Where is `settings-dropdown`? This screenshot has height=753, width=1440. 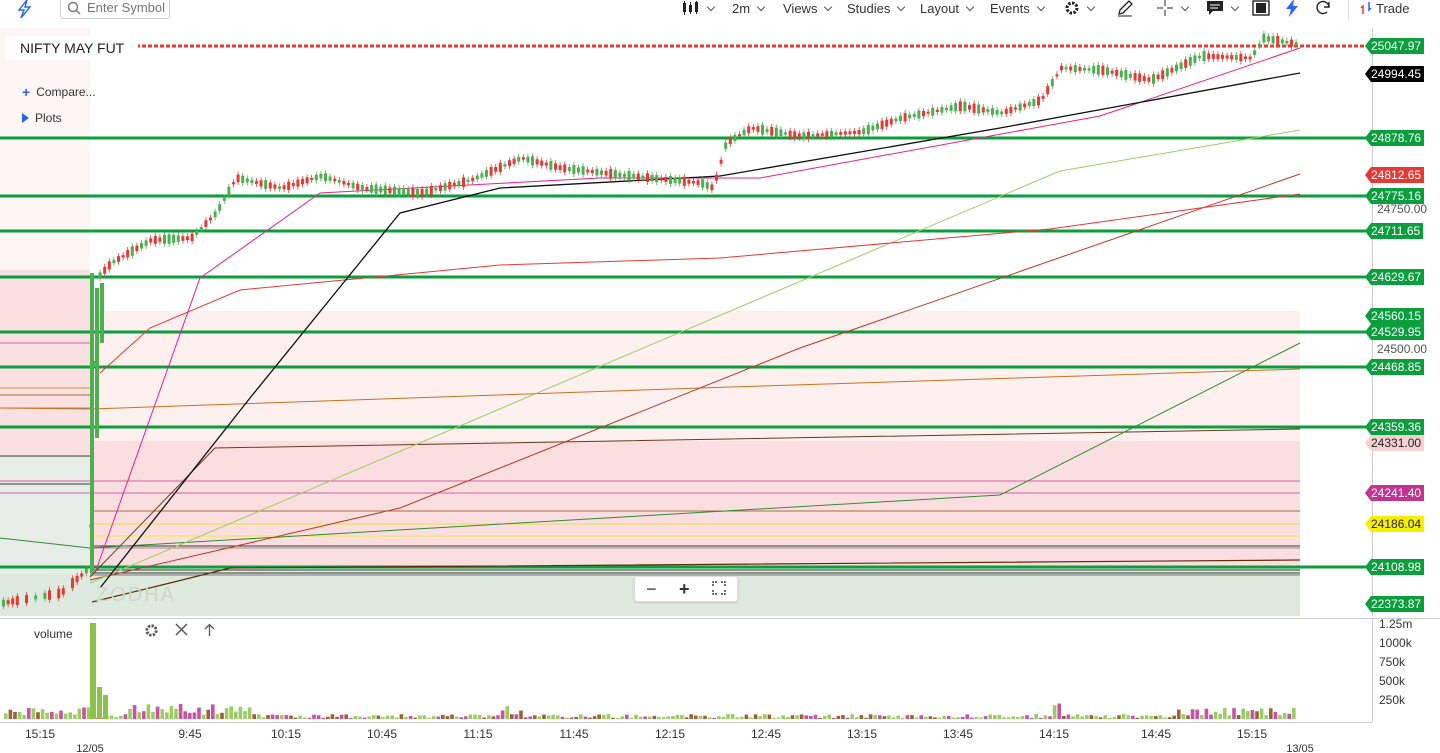
settings-dropdown is located at coordinates (1080, 8).